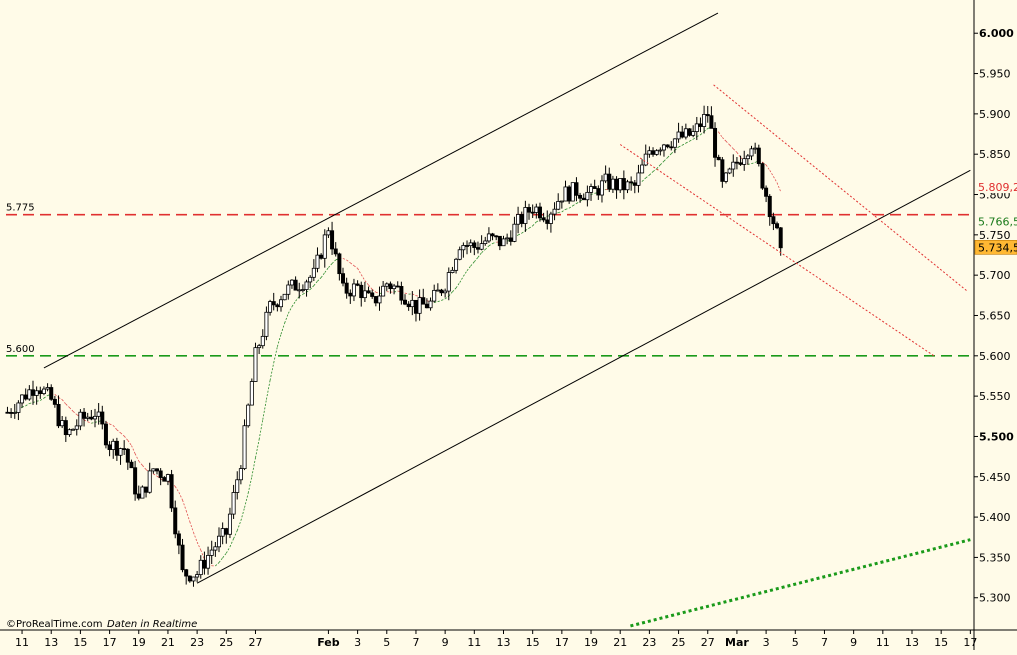  Describe the element at coordinates (995, 477) in the screenshot. I see `y-tick-label-11: 5.450` at that location.